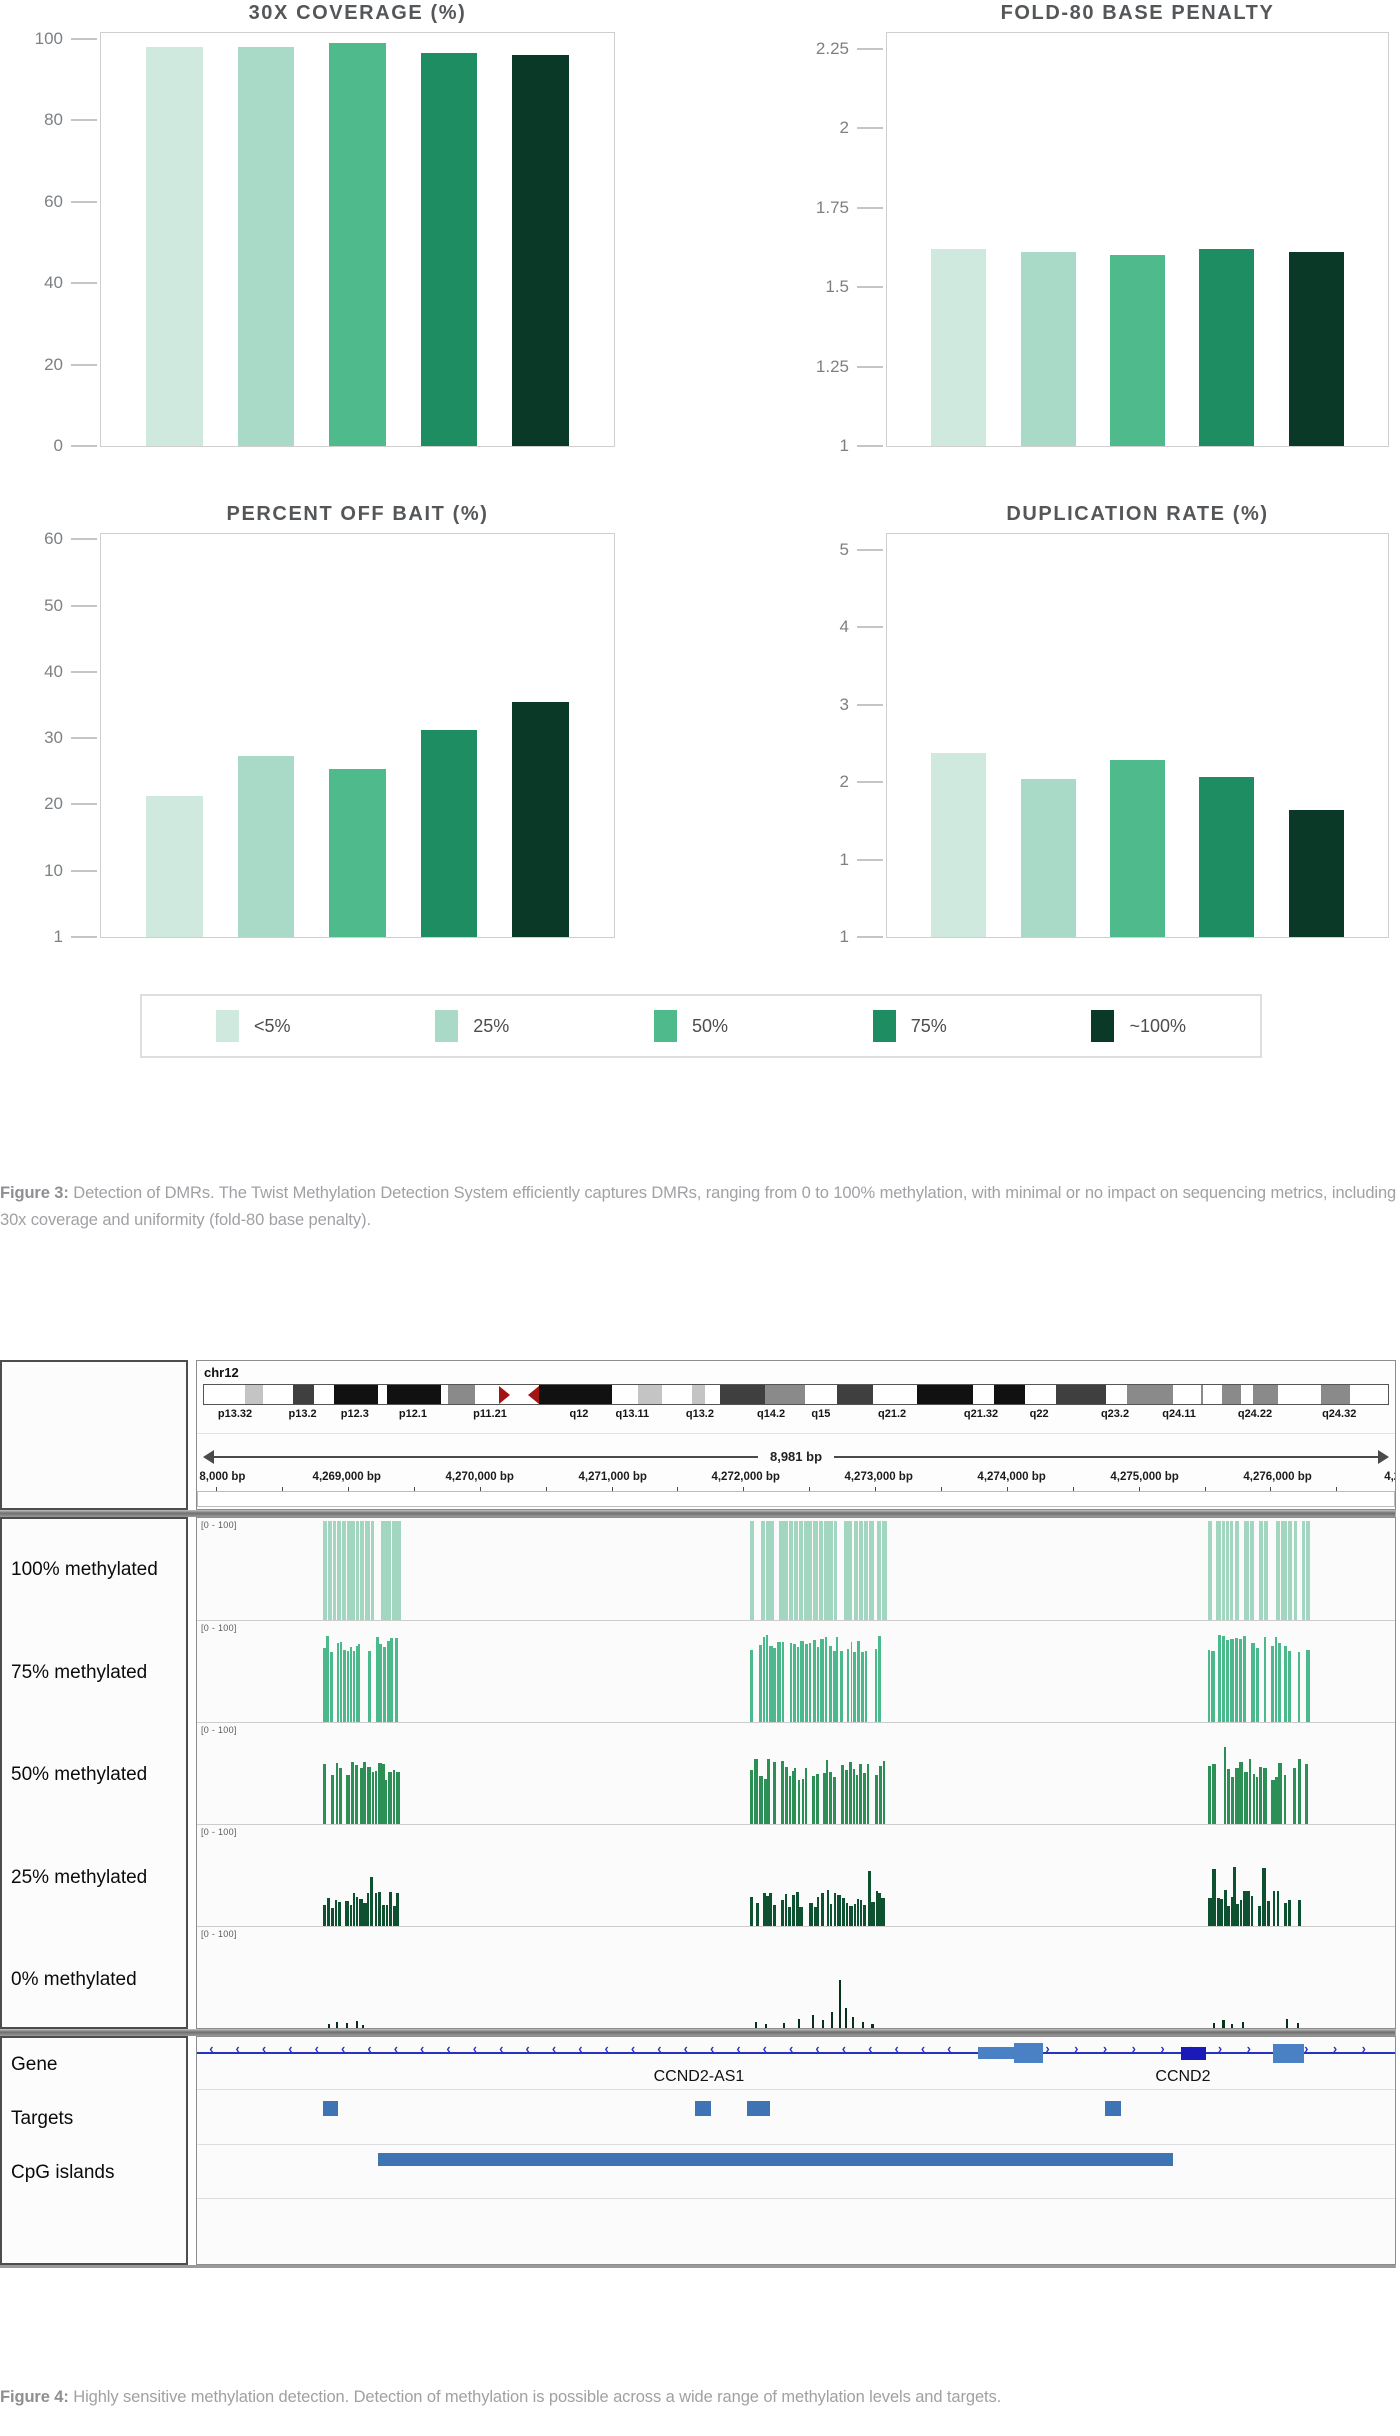 The image size is (1400, 2436). Describe the element at coordinates (1157, 1025) in the screenshot. I see `legend-label: ~100%` at that location.